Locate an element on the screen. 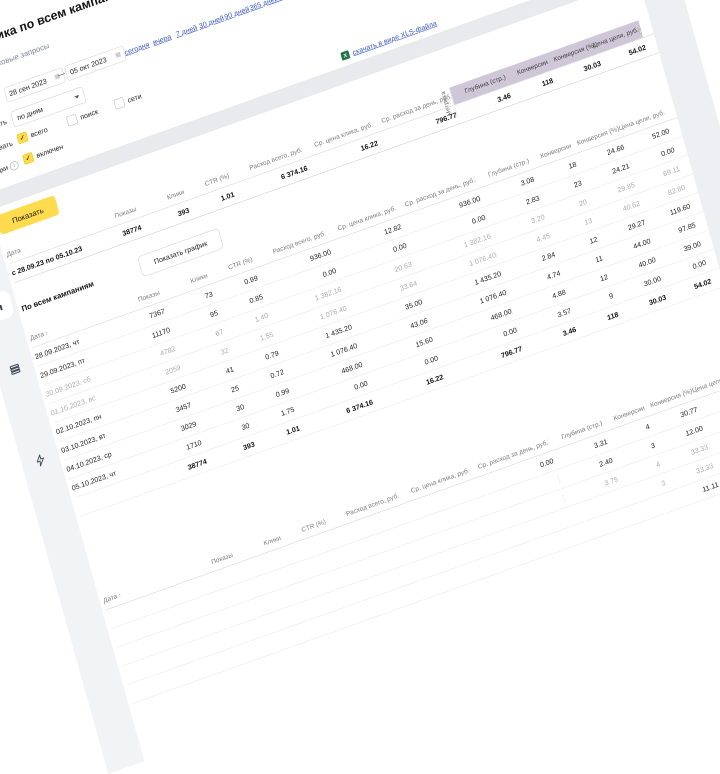 This screenshot has height=774, width=720. range-link-yesterday: вчера is located at coordinates (162, 39).